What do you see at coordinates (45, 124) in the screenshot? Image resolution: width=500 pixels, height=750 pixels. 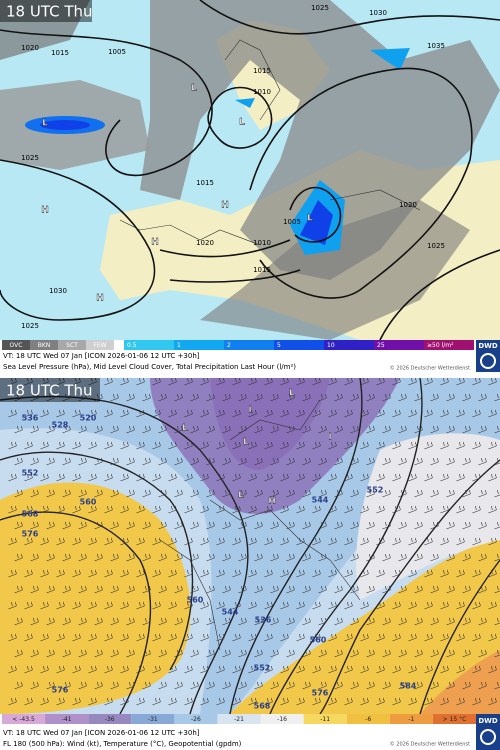 I see `pressure-center: L` at bounding box center [45, 124].